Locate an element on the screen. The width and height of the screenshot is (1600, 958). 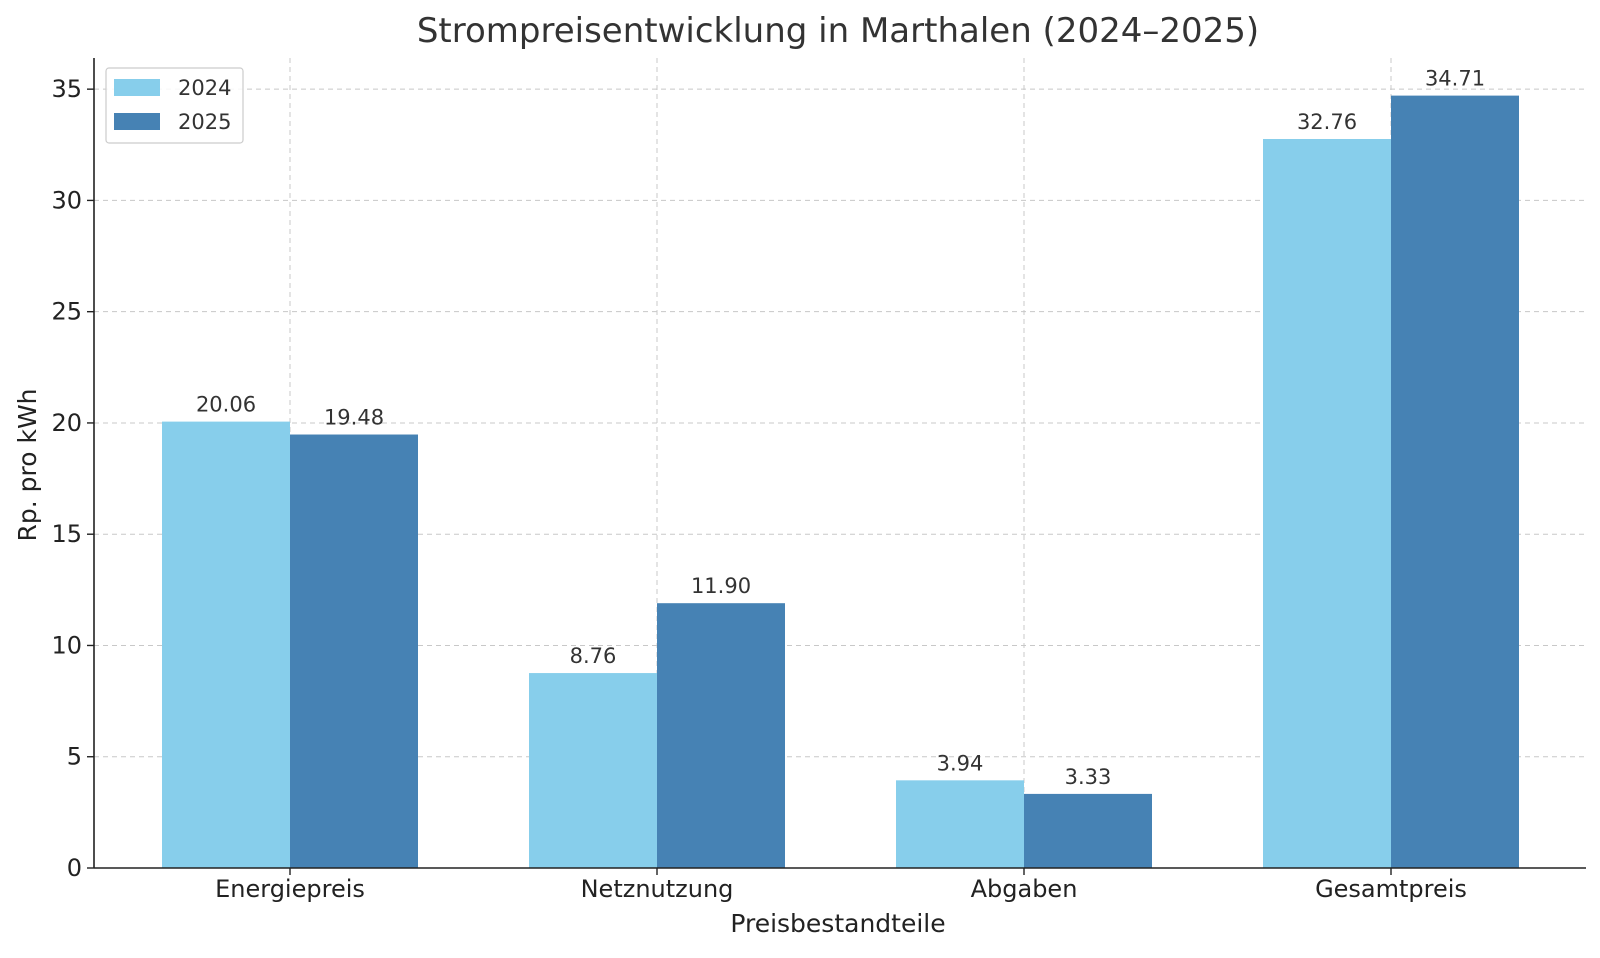
legend-label-2024: 2024 is located at coordinates (204, 88).